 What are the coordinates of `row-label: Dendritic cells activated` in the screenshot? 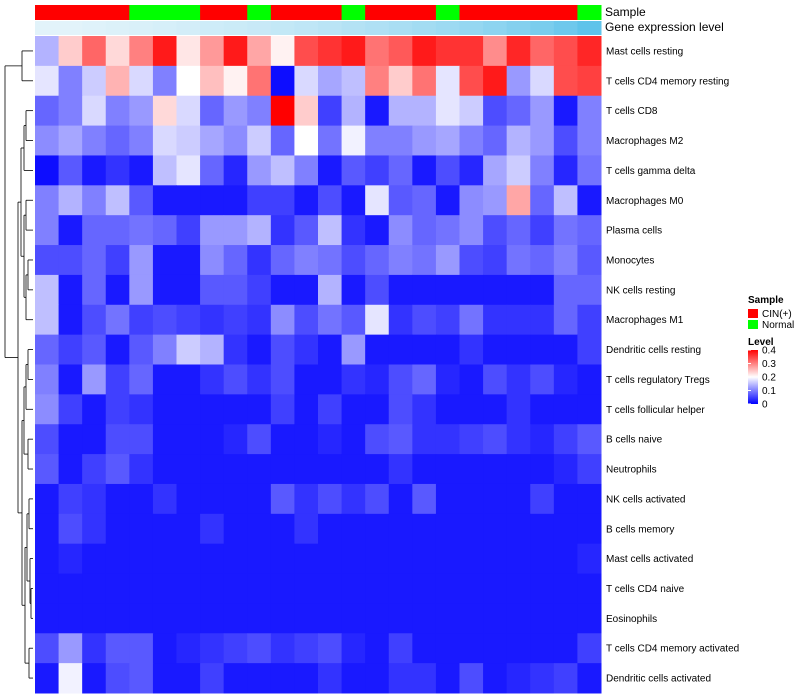 It's located at (658, 679).